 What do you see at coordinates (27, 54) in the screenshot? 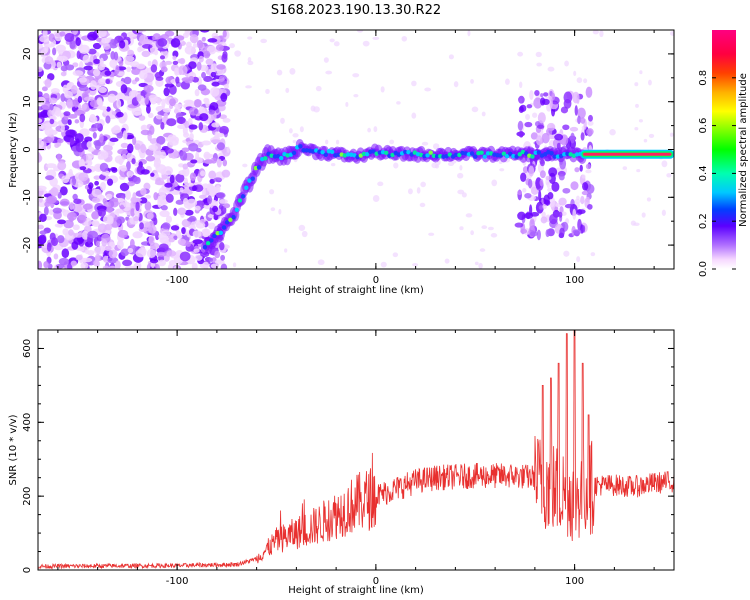
I see `y-tick-label: 20` at bounding box center [27, 54].